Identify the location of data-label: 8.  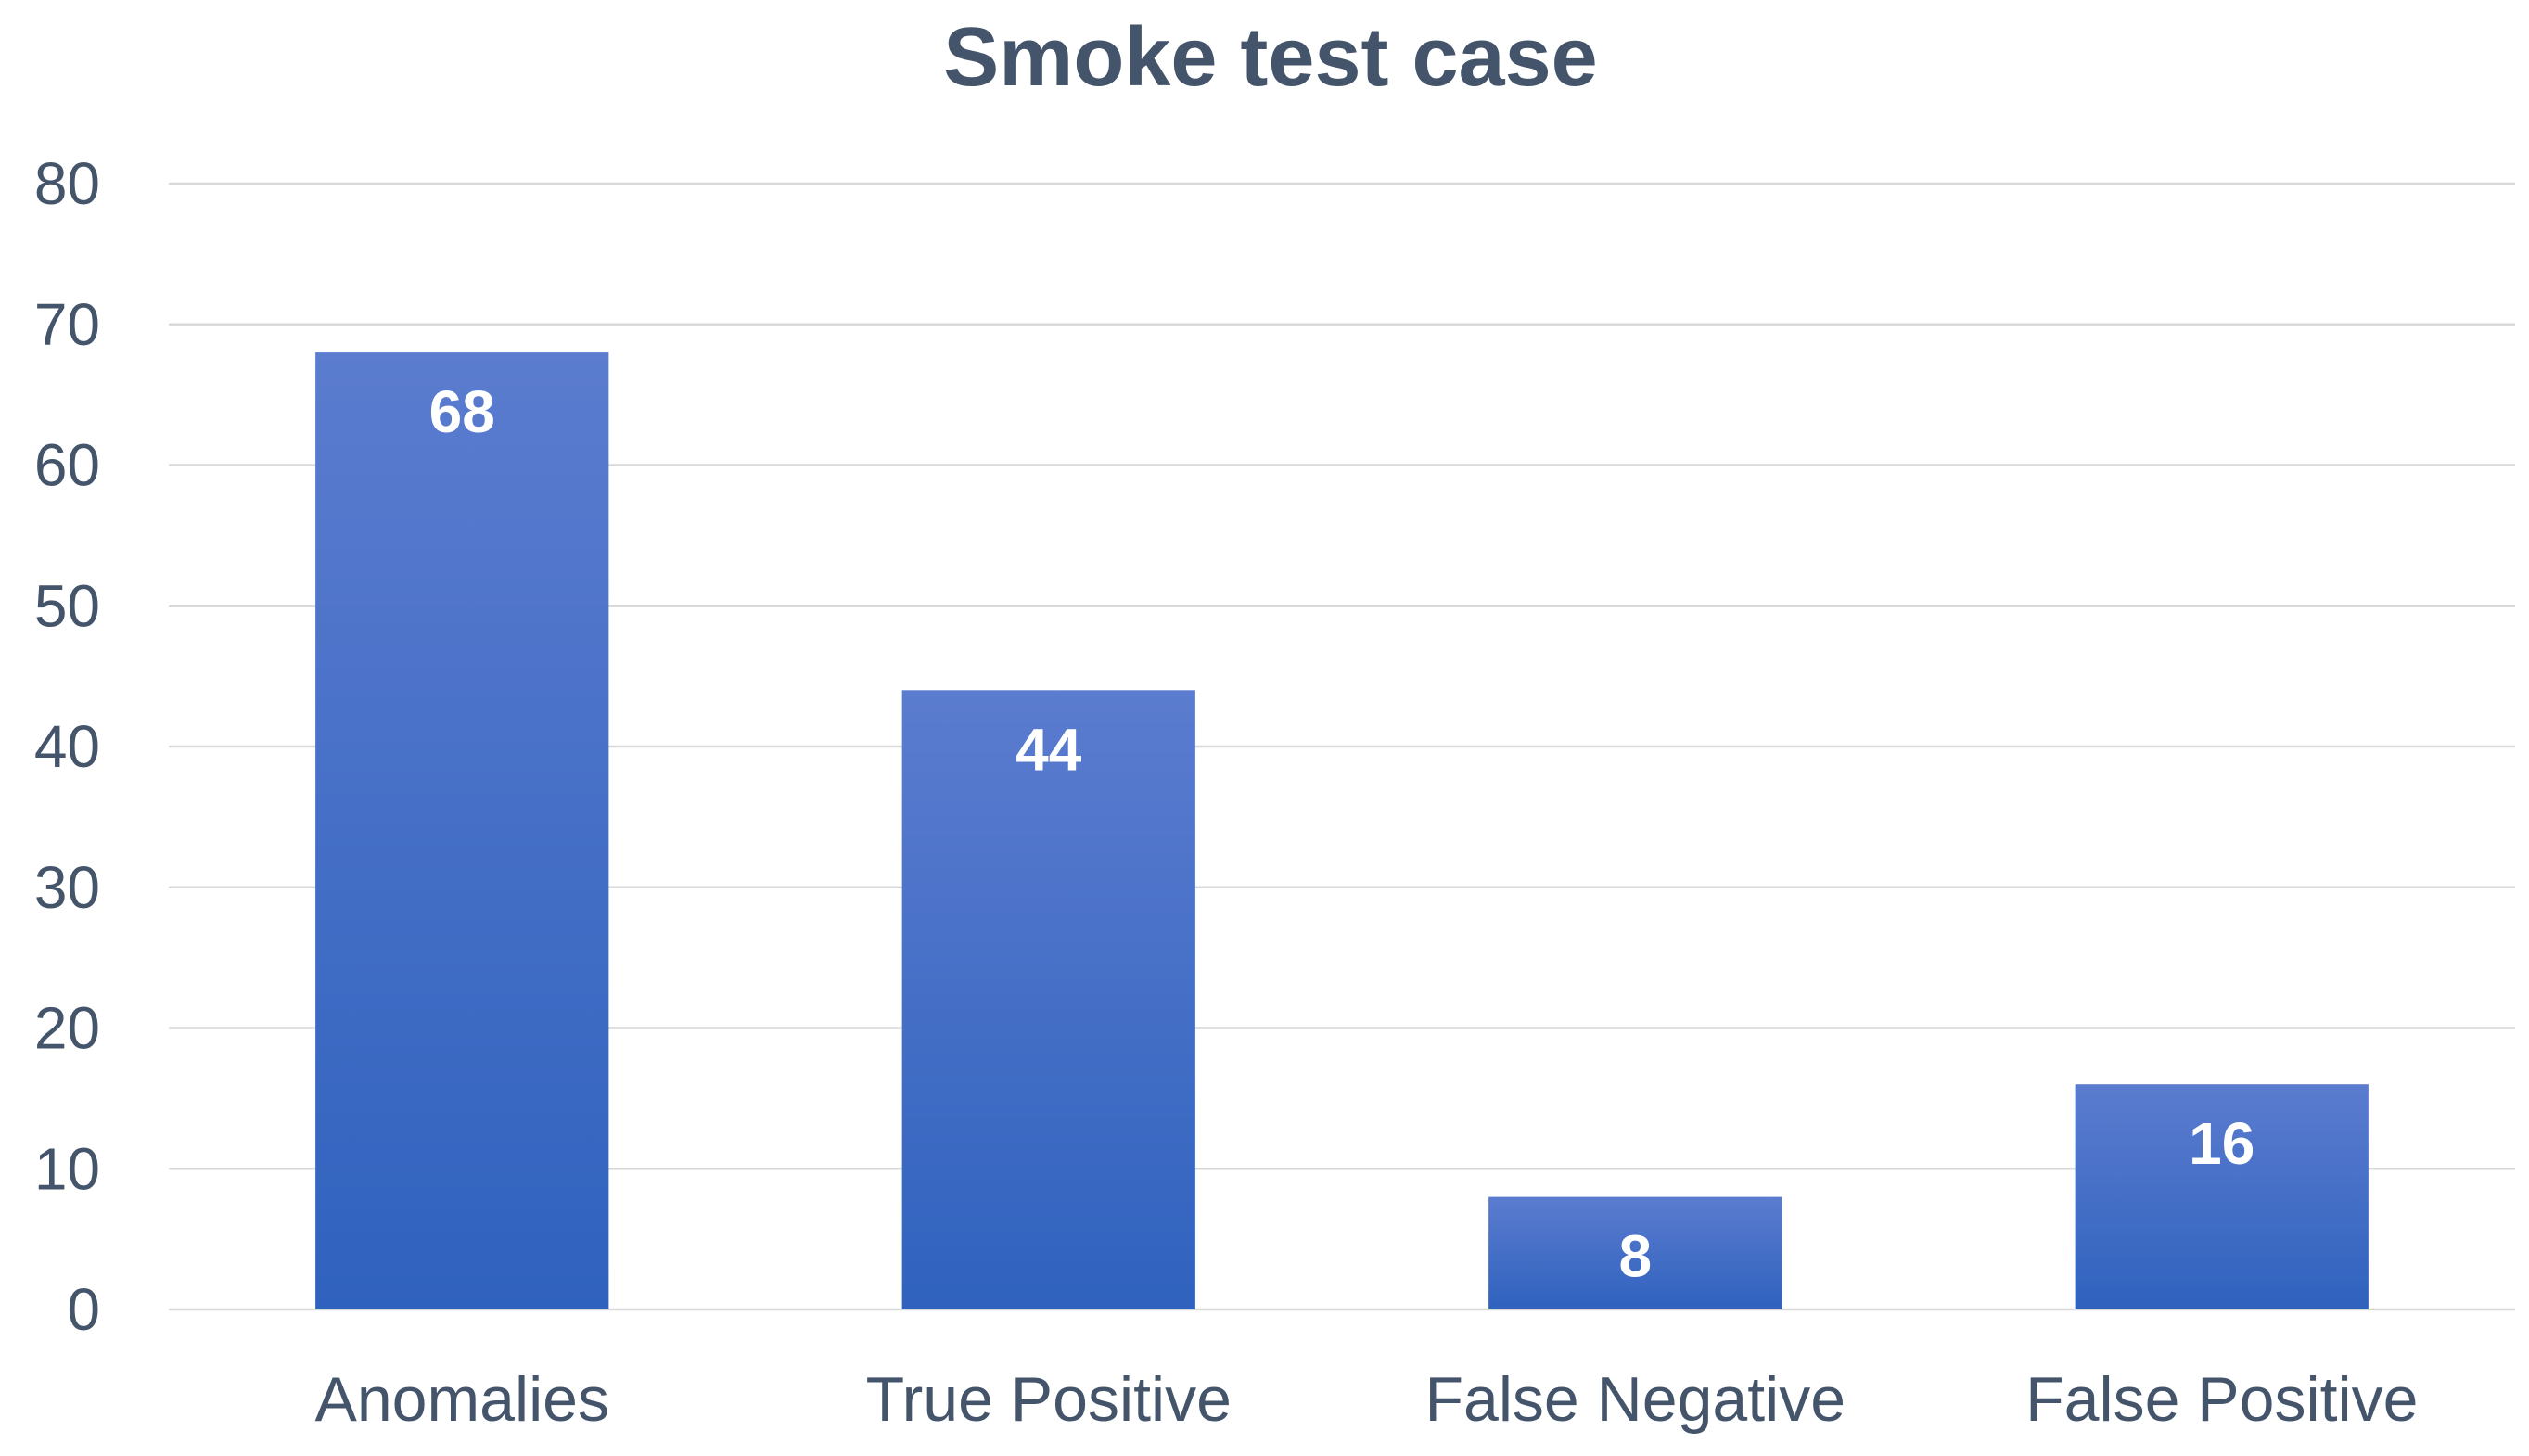
(1635, 1256).